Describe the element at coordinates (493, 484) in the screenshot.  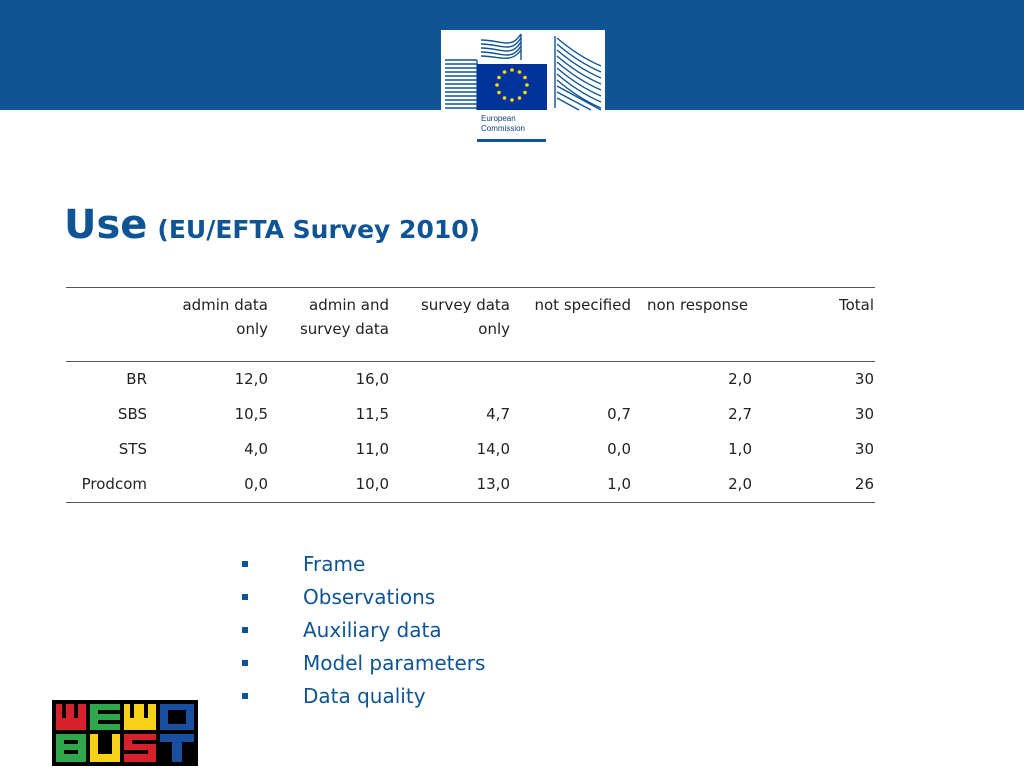
I see `table-cell: 13,0` at that location.